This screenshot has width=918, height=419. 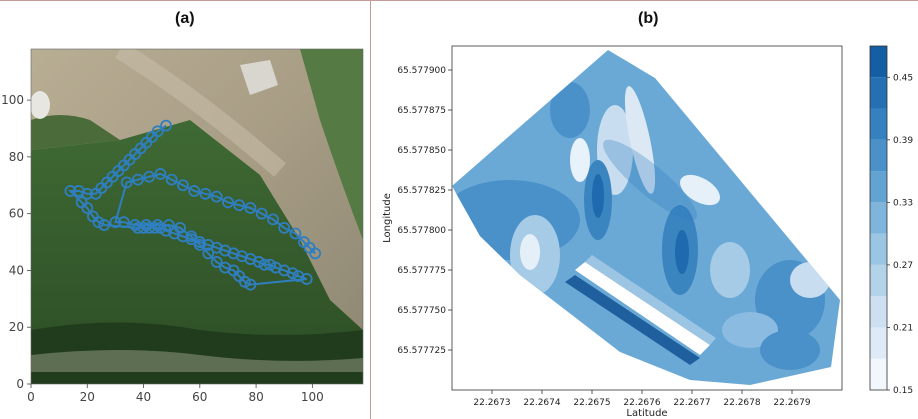 I want to click on trajectory-line, so click(x=191, y=205).